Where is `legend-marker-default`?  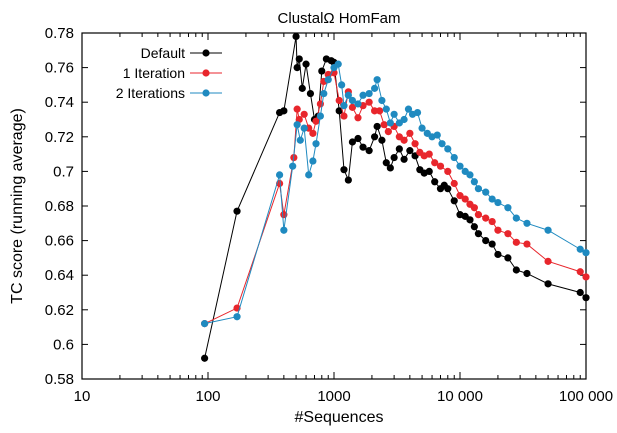
legend-marker-default is located at coordinates (206, 53).